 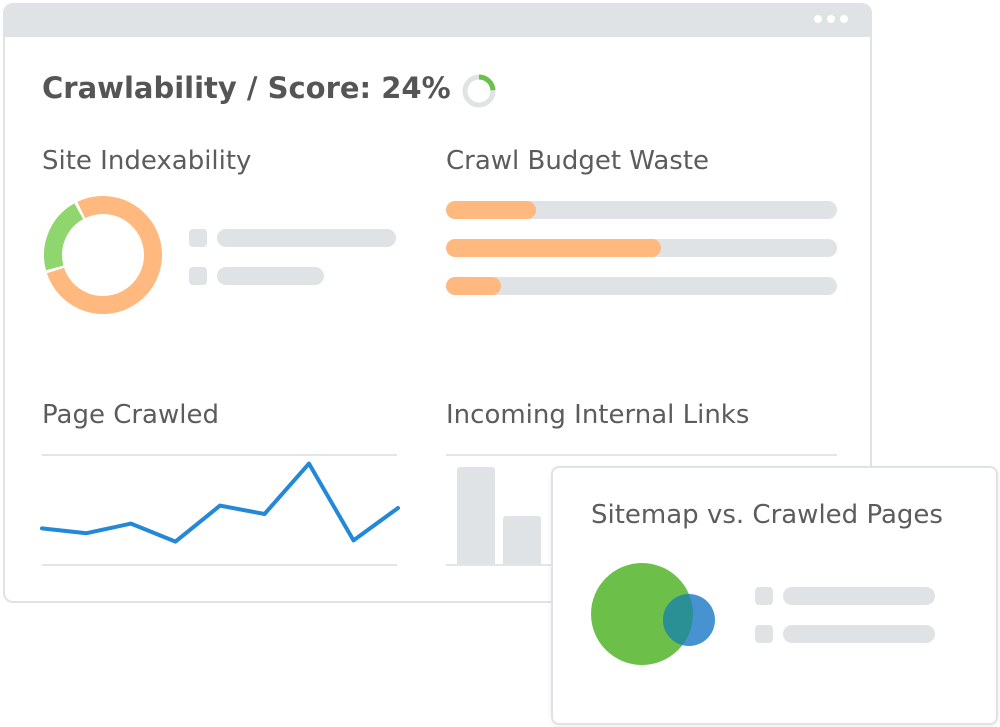 I want to click on window-titlebar, so click(x=437, y=21).